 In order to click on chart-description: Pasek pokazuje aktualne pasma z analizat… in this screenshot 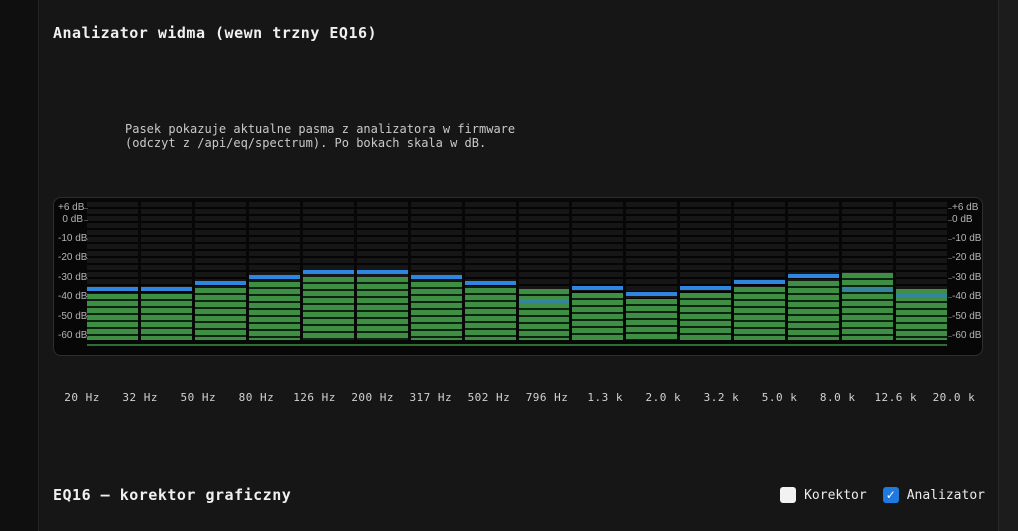, I will do `click(320, 136)`.